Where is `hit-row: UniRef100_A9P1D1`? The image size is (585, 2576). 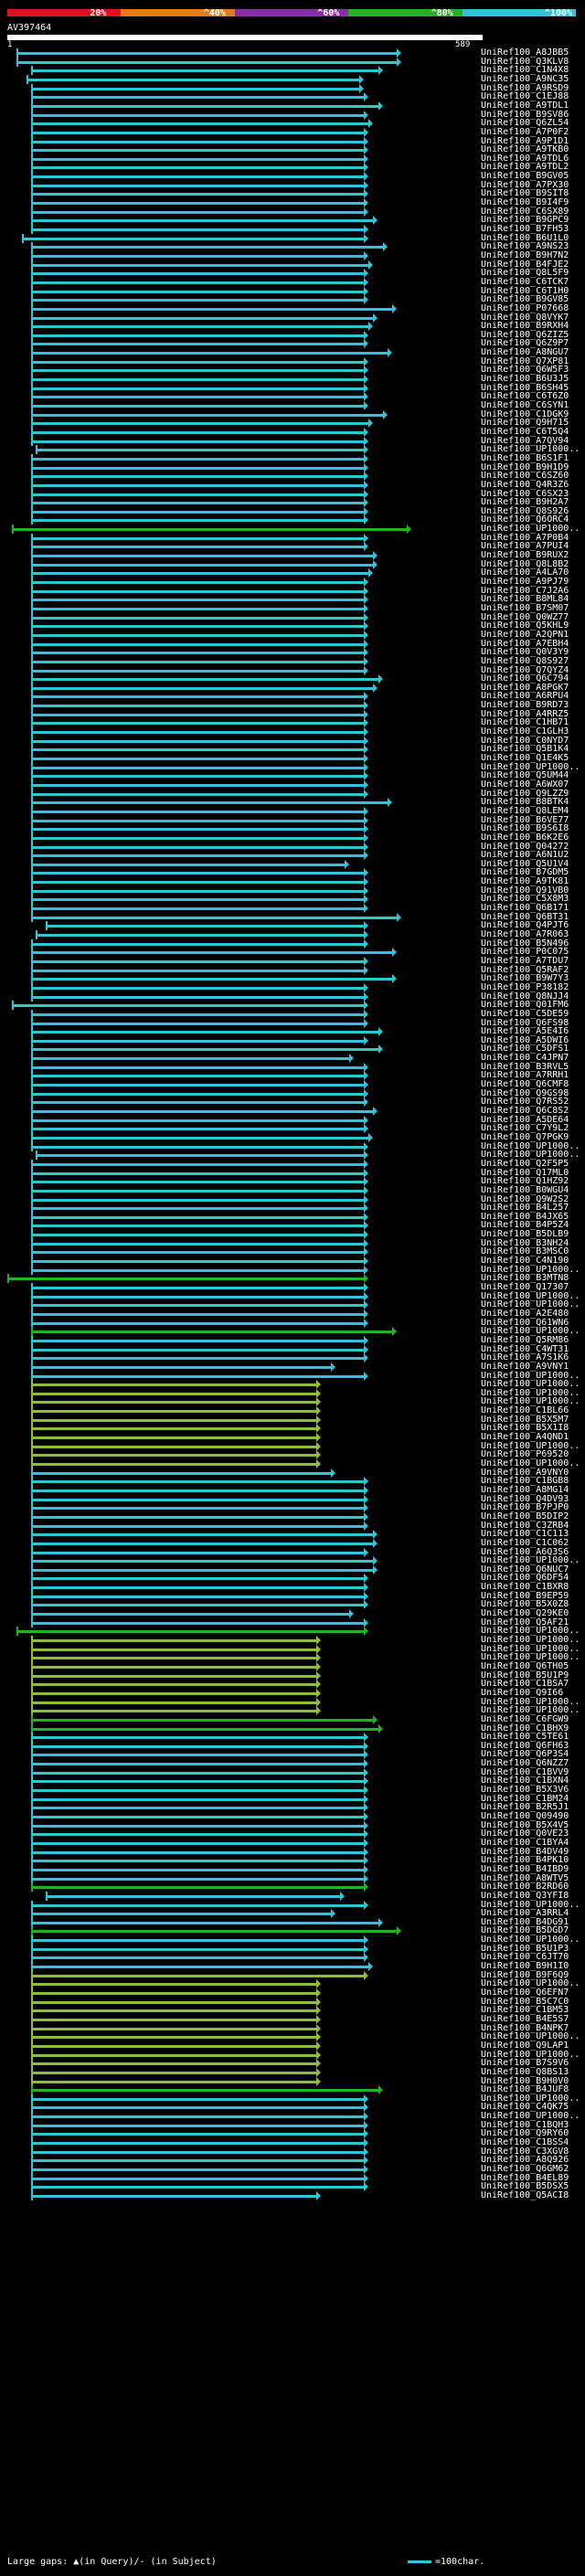
hit-row: UniRef100_A9P1D1 is located at coordinates (293, 141).